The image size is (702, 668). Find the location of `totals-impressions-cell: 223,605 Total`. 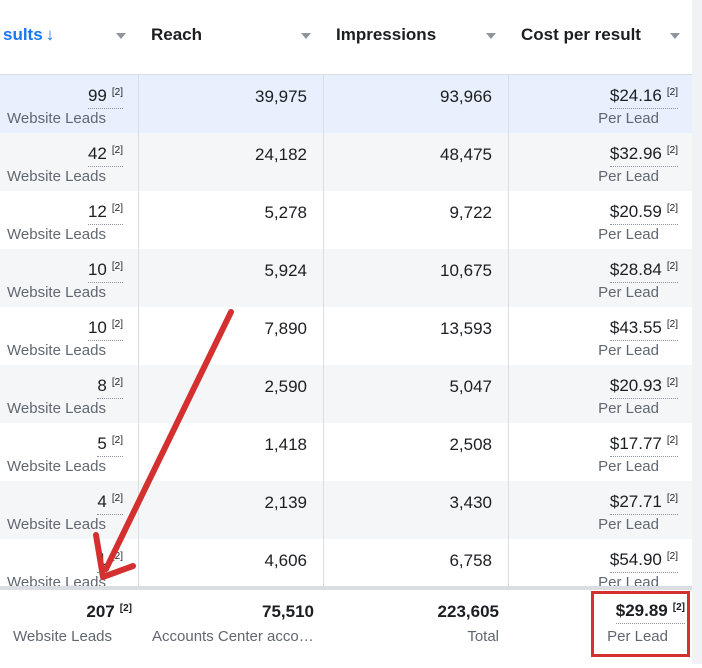

totals-impressions-cell: 223,605 Total is located at coordinates (416, 619).